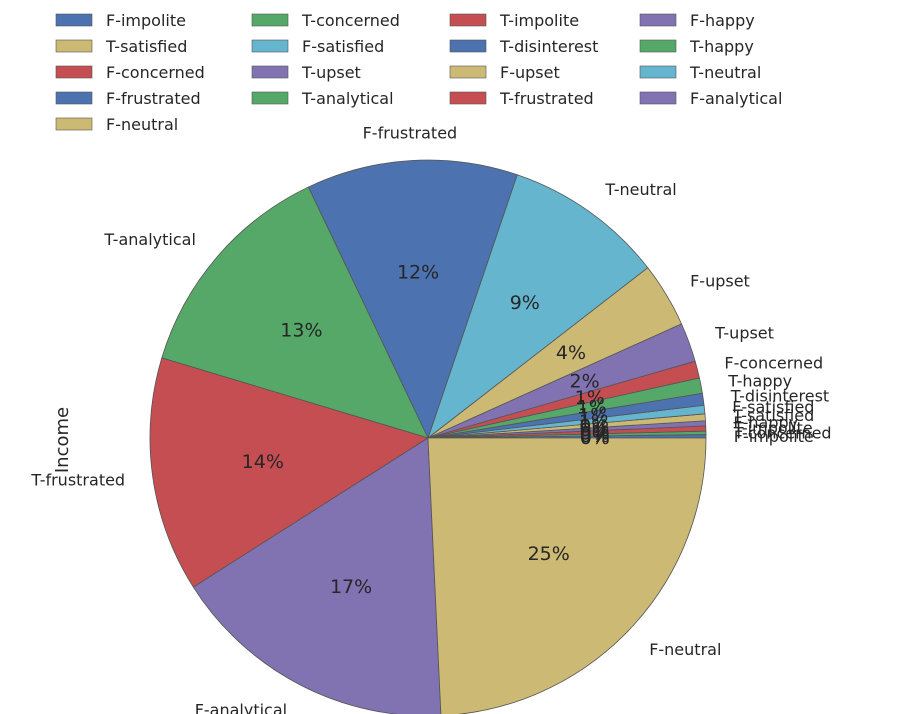  Describe the element at coordinates (685, 649) in the screenshot. I see `slice-label: F-neutral` at that location.